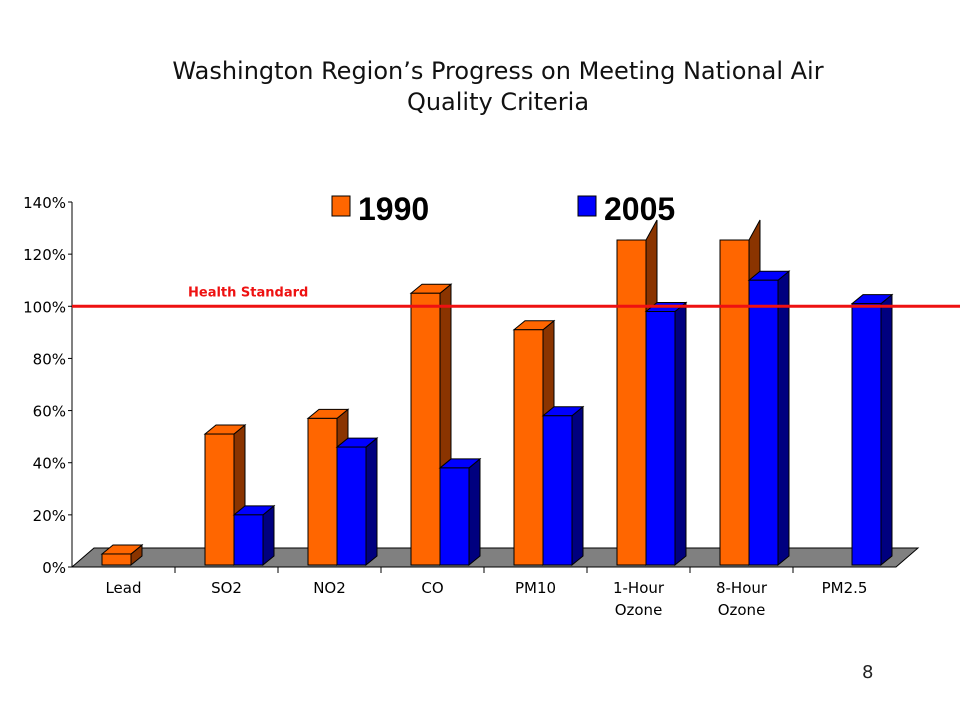 The height and width of the screenshot is (720, 960). Describe the element at coordinates (44, 255) in the screenshot. I see `y-tick-label: 120%` at that location.